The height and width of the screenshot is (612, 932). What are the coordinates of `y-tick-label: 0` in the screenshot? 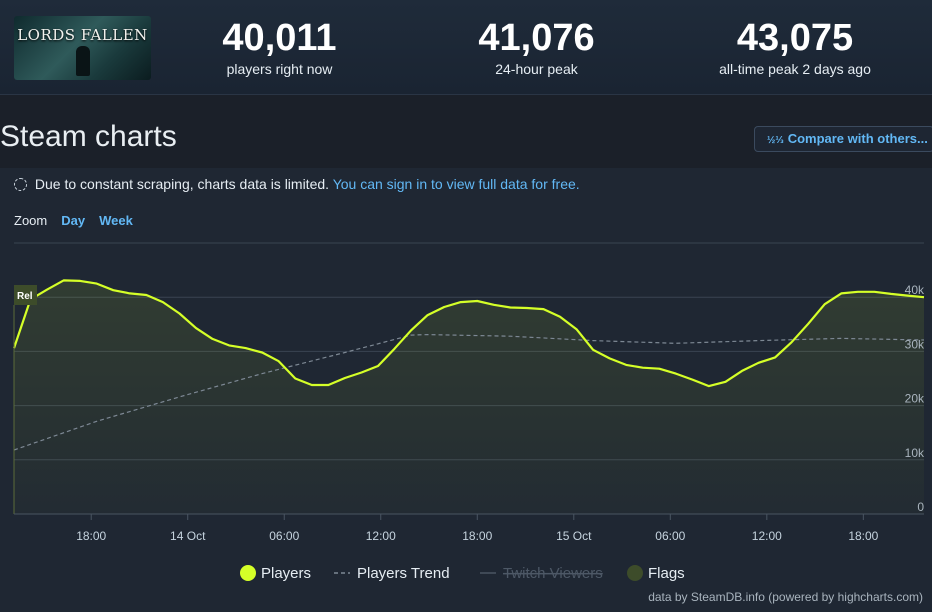 It's located at (920, 507).